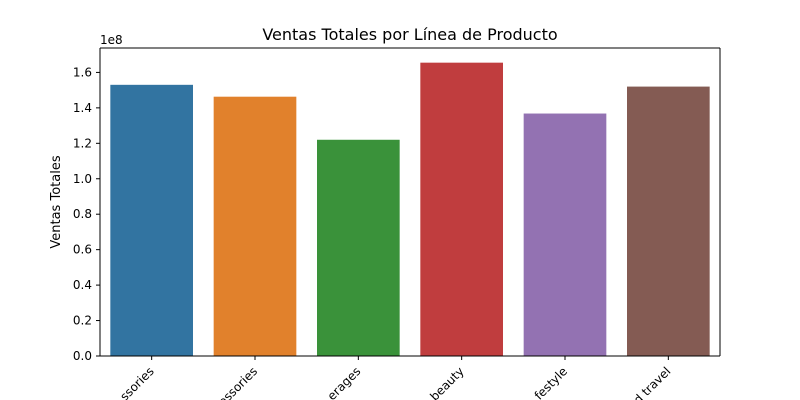 The width and height of the screenshot is (800, 400). What do you see at coordinates (56, 201) in the screenshot?
I see `y-axis-label: Ventas Totales` at bounding box center [56, 201].